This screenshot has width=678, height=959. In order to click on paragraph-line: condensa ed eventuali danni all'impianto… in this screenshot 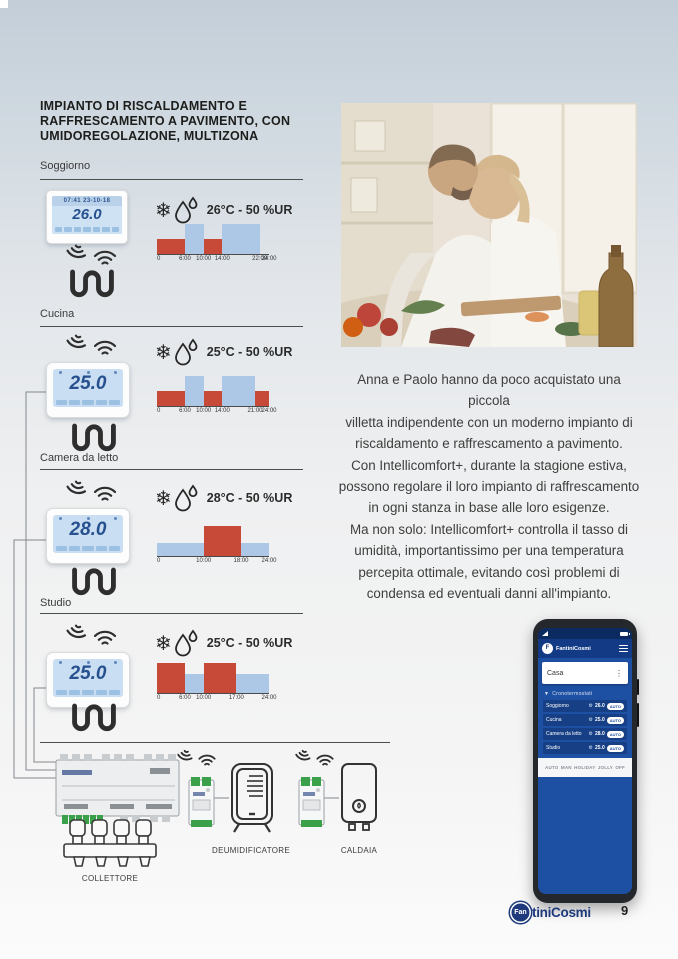, I will do `click(489, 594)`.